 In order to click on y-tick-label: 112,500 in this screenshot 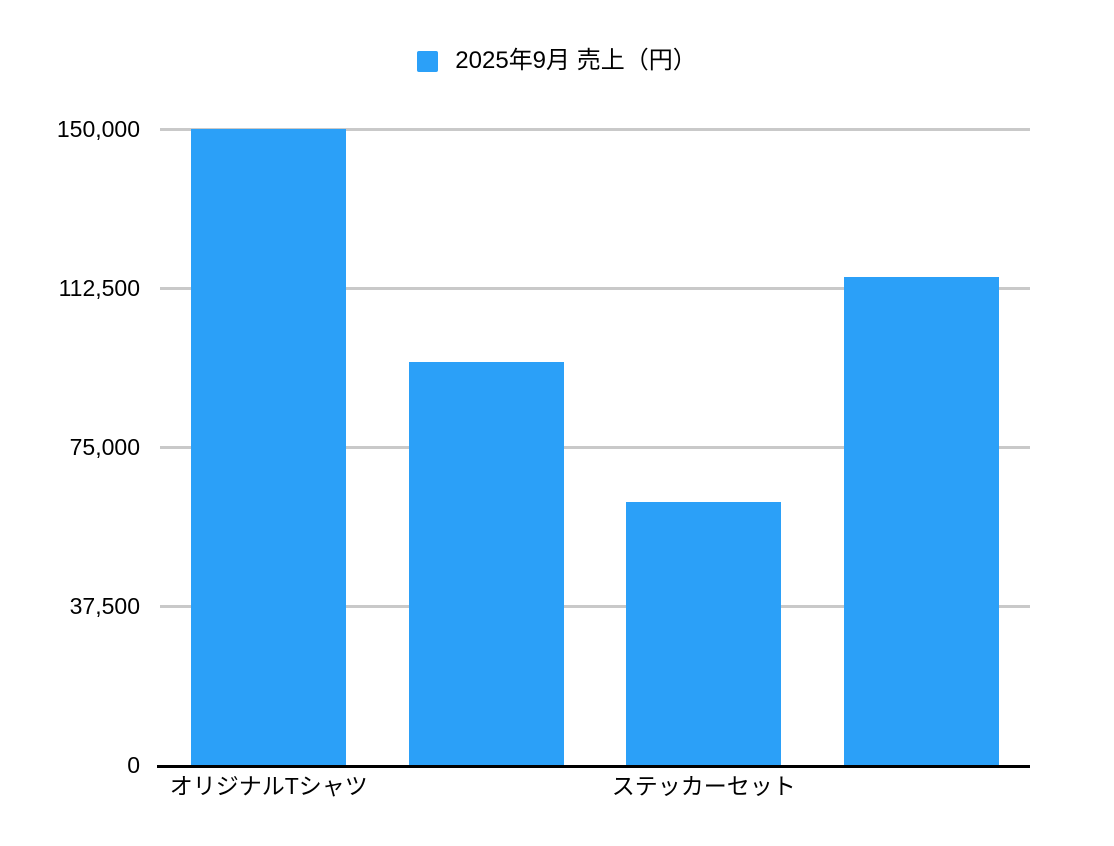, I will do `click(99, 288)`.